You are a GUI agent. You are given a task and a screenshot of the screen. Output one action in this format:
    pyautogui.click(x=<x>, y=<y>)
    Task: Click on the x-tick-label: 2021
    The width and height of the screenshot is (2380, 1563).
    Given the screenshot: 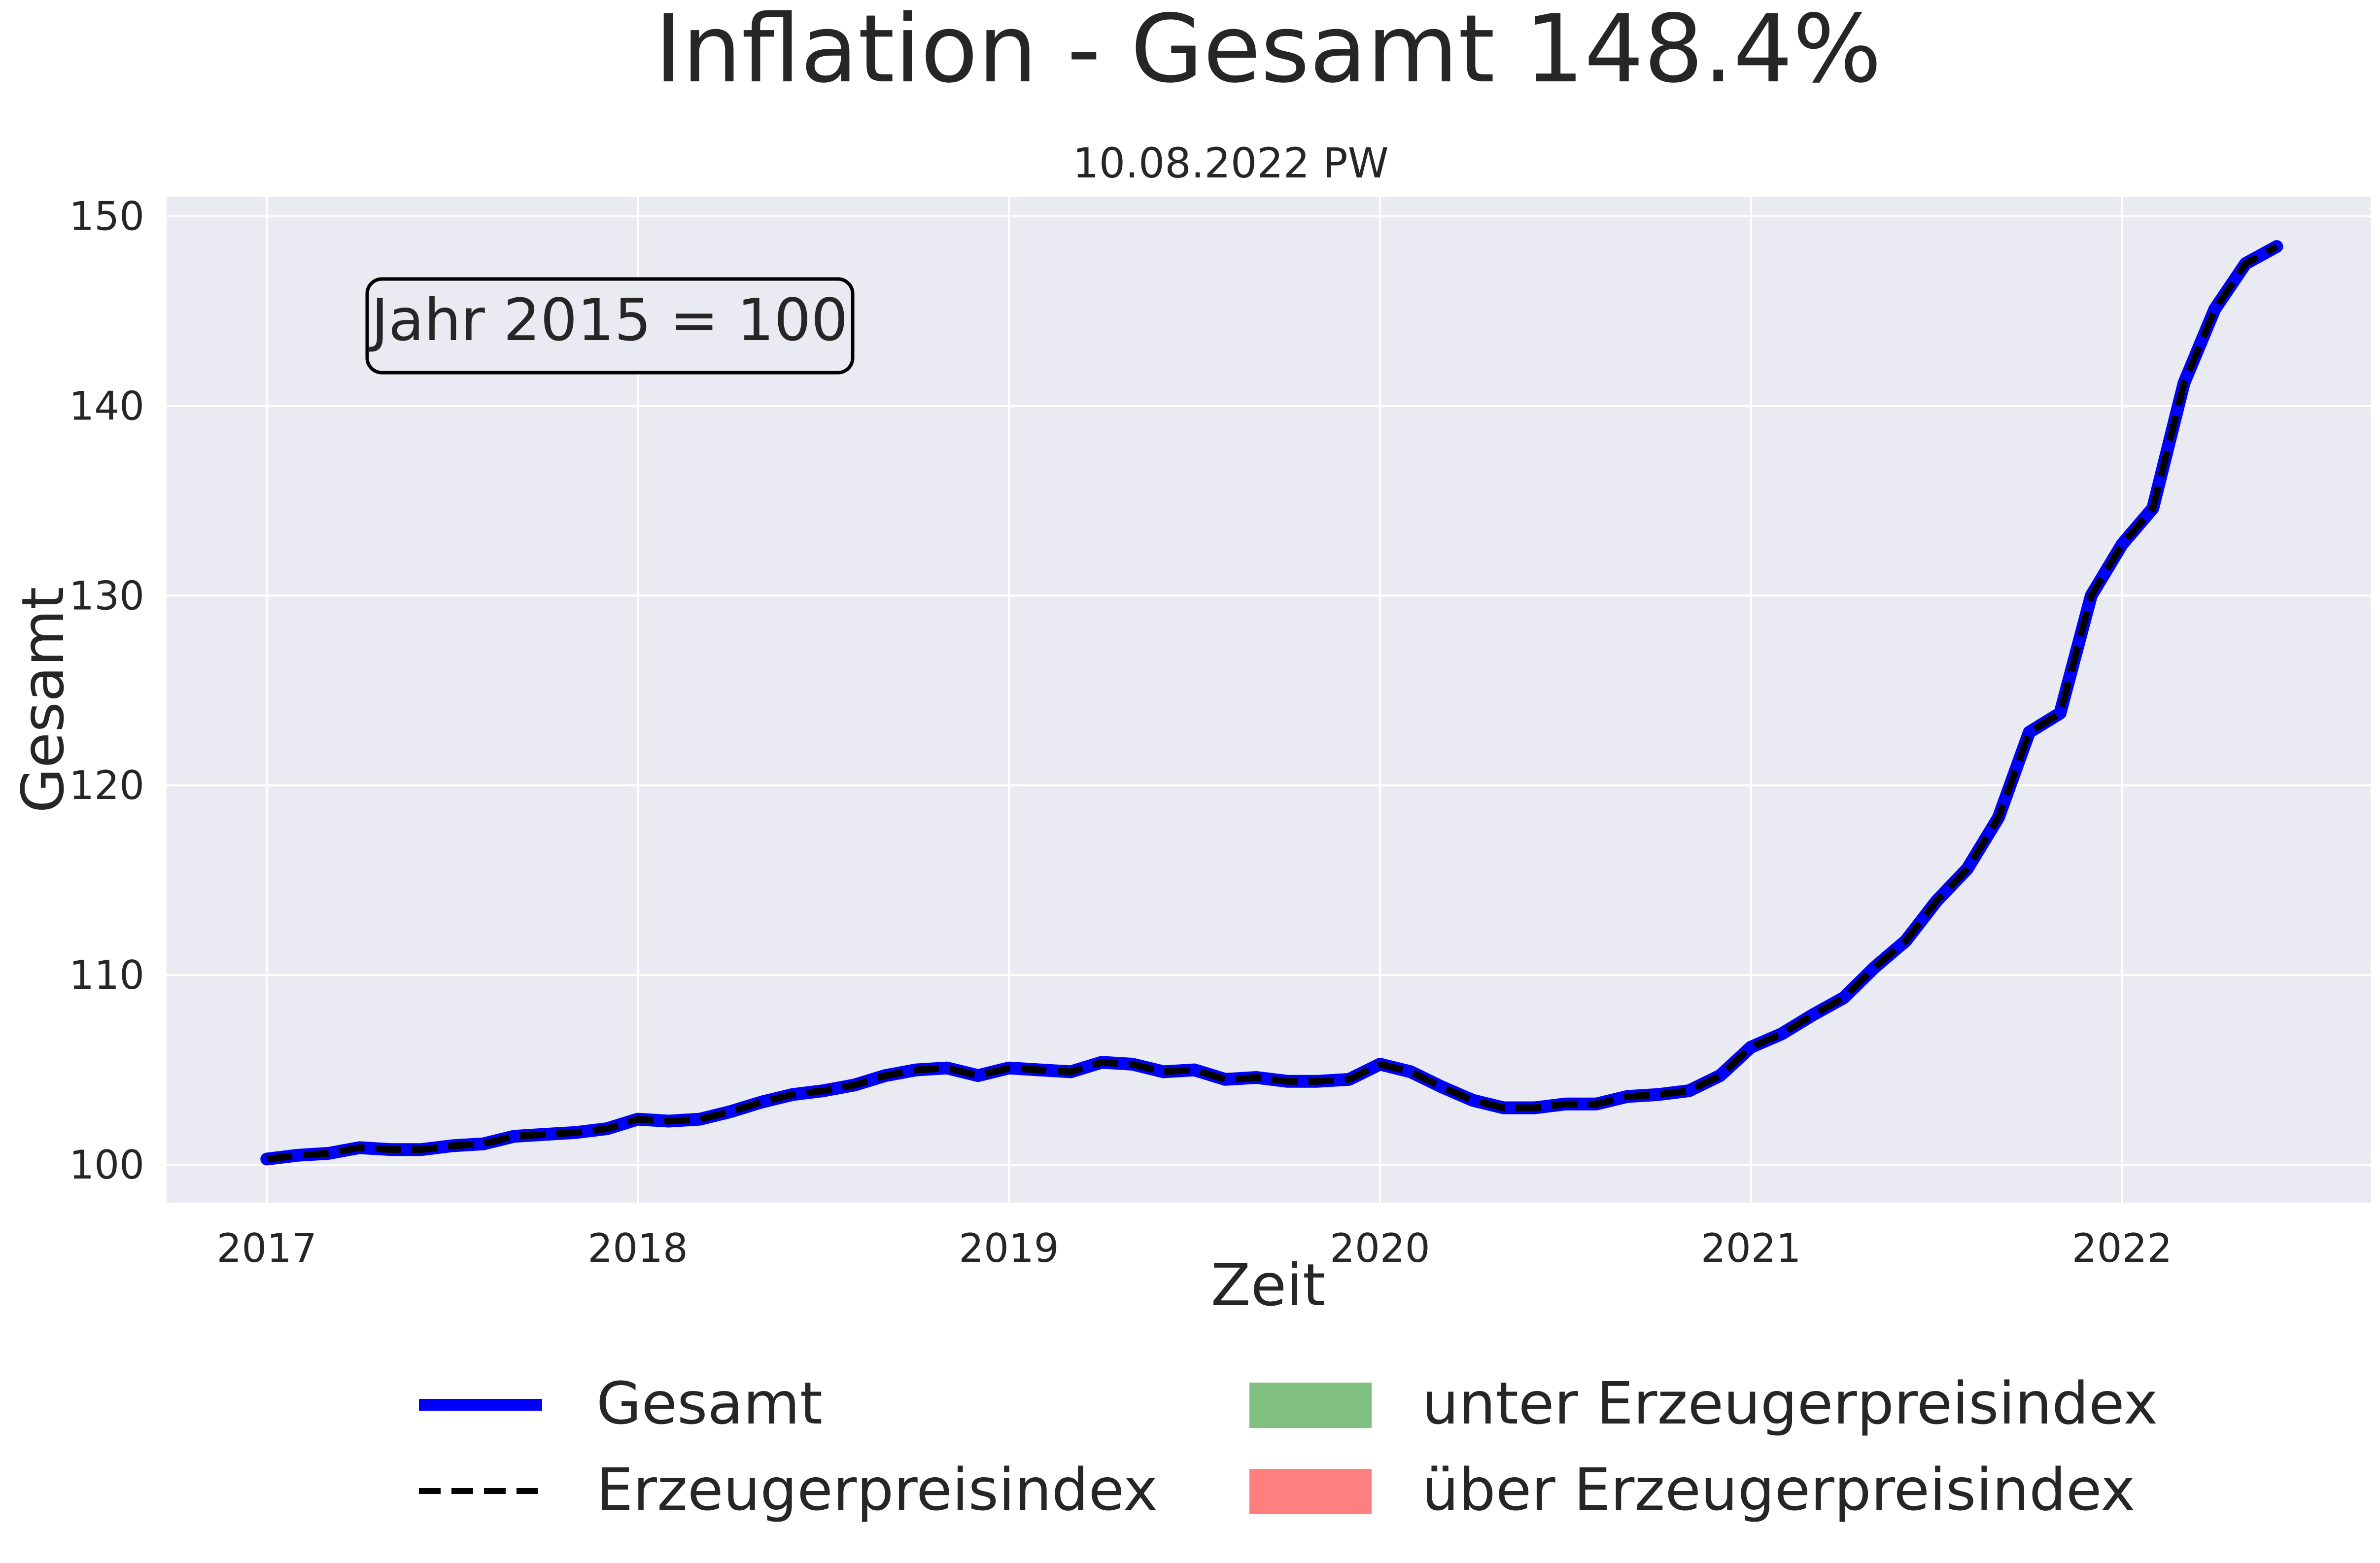 What is the action you would take?
    pyautogui.click(x=1751, y=1248)
    